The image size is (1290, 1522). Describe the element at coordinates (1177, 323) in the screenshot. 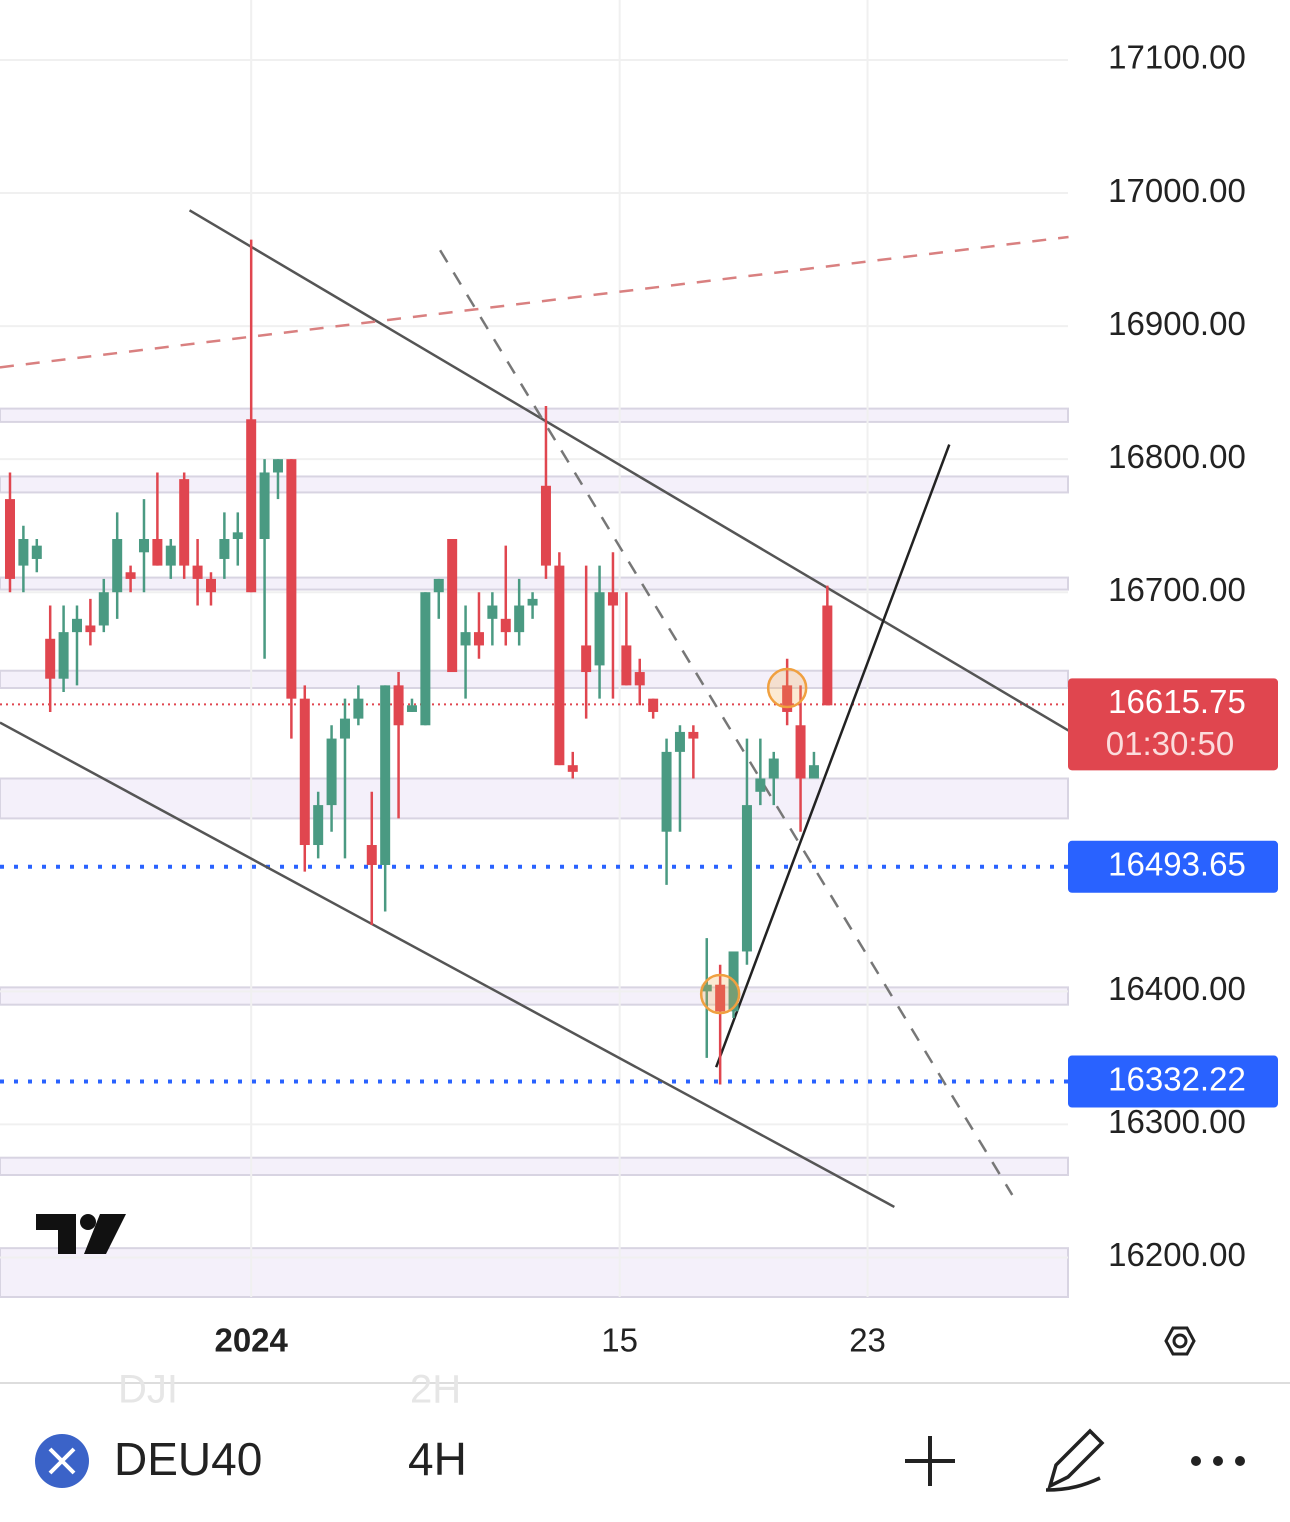

I see `y-tick-label: 16900.00` at that location.